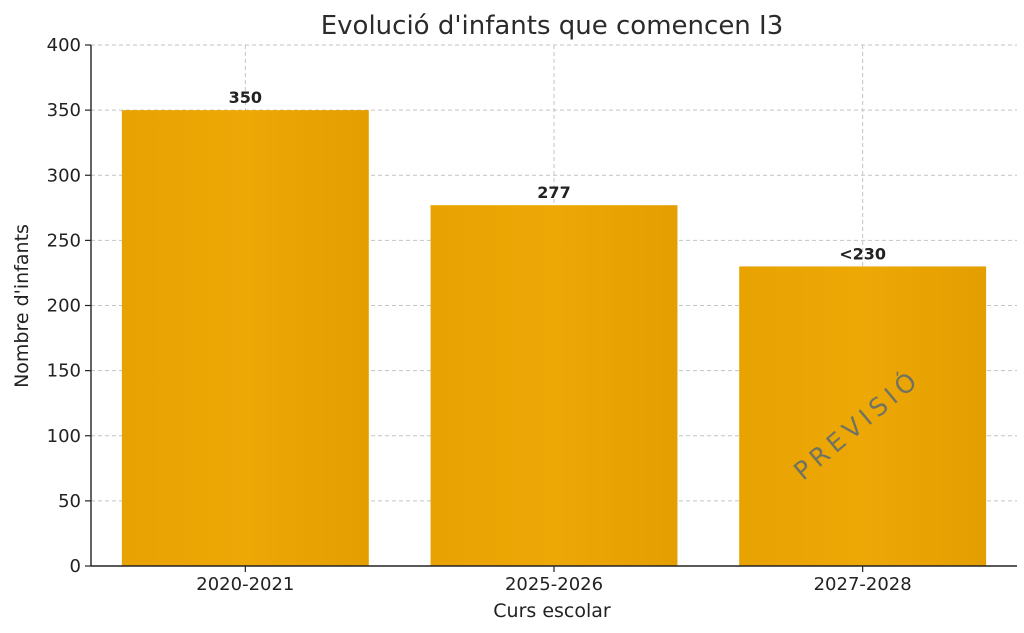  What do you see at coordinates (64, 371) in the screenshot?
I see `y-tick-label: 150` at bounding box center [64, 371].